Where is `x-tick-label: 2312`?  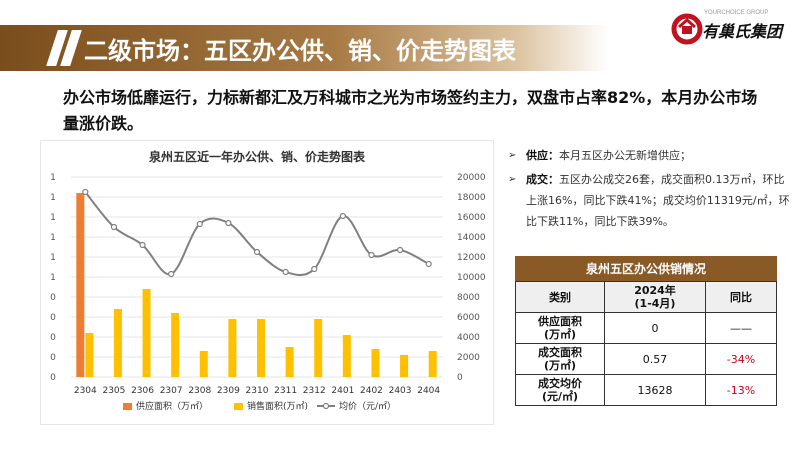 x-tick-label: 2312 is located at coordinates (314, 391).